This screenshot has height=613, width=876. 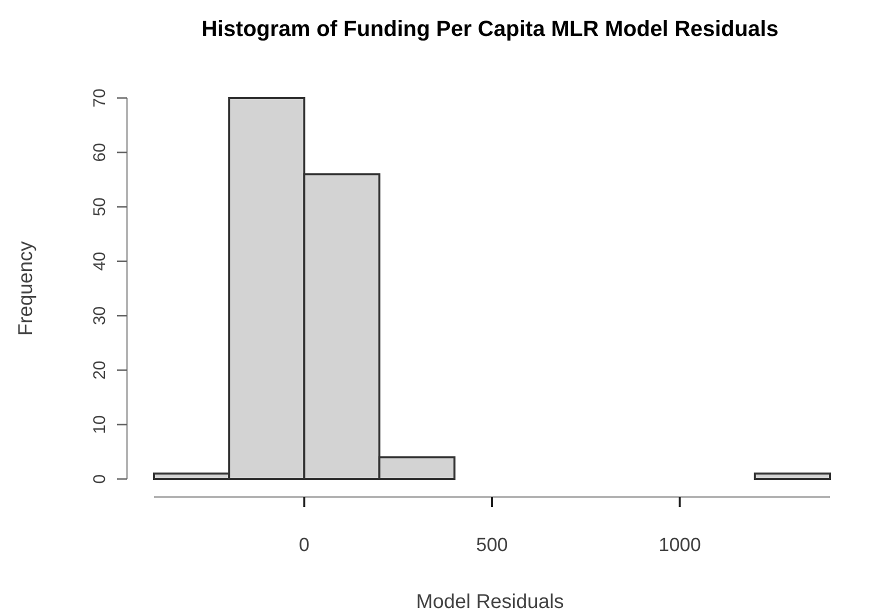 I want to click on y-tick-label: 50, so click(x=99, y=206).